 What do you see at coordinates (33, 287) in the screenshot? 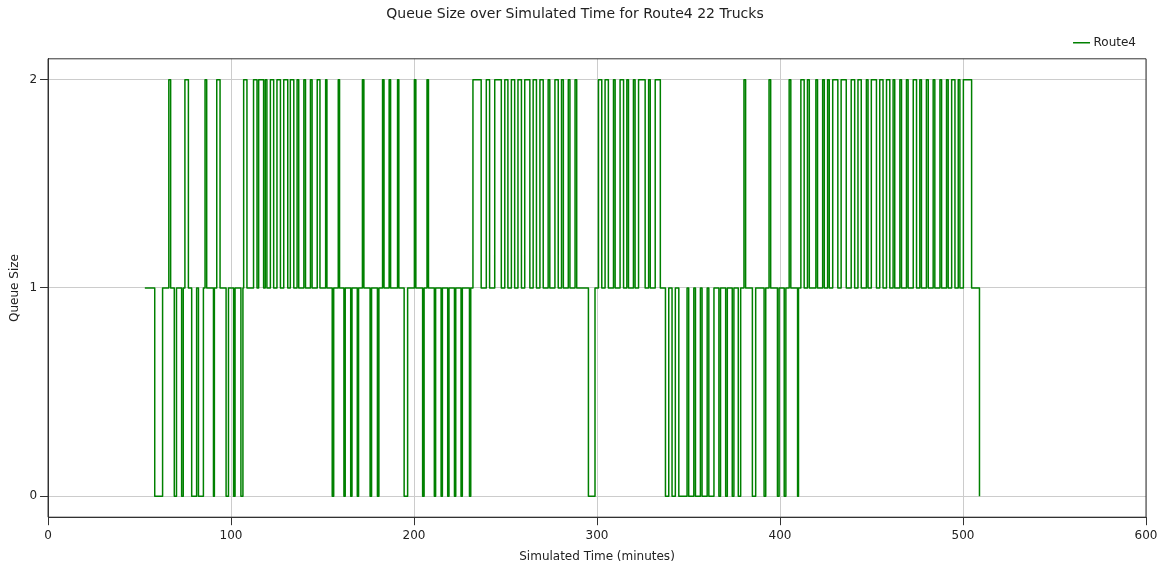
I see `y-tick-label: 1` at bounding box center [33, 287].